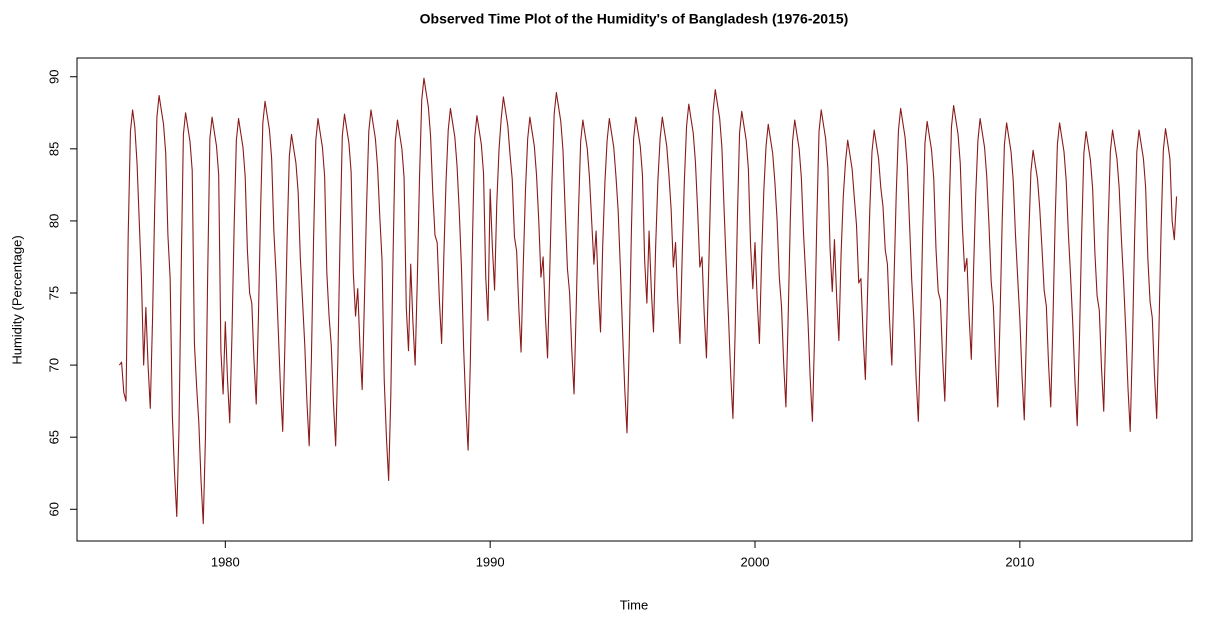 The height and width of the screenshot is (620, 1206). Describe the element at coordinates (755, 561) in the screenshot. I see `x-tick-label: 2000` at that location.